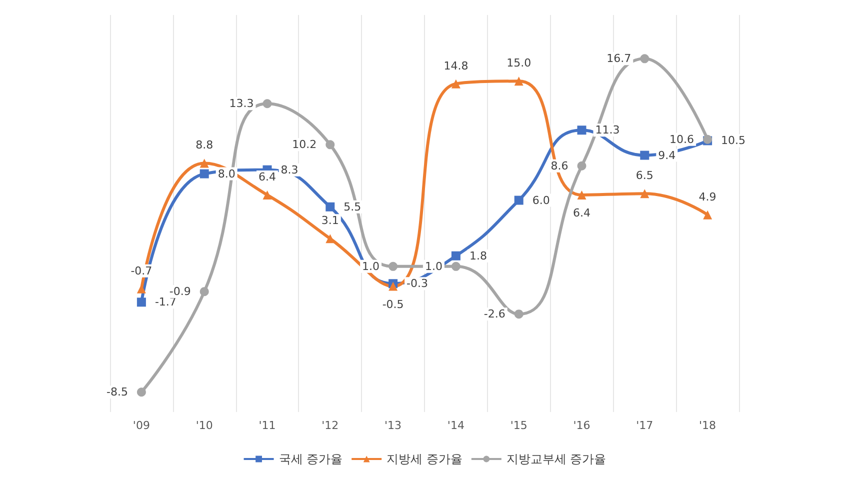 The width and height of the screenshot is (849, 478). Describe the element at coordinates (733, 141) in the screenshot. I see `data-label: 10.5` at that location.